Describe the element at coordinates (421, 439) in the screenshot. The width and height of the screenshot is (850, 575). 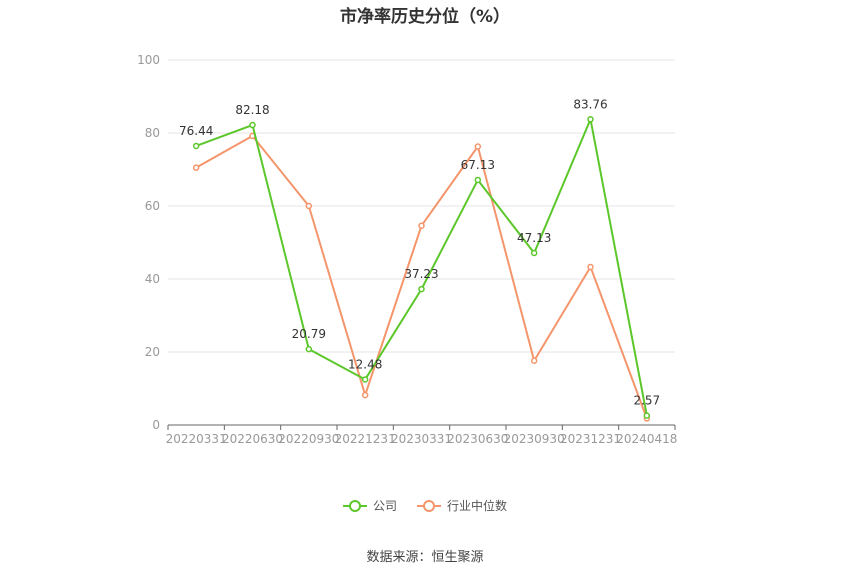
I see `x-tick-label: 20230331` at that location.